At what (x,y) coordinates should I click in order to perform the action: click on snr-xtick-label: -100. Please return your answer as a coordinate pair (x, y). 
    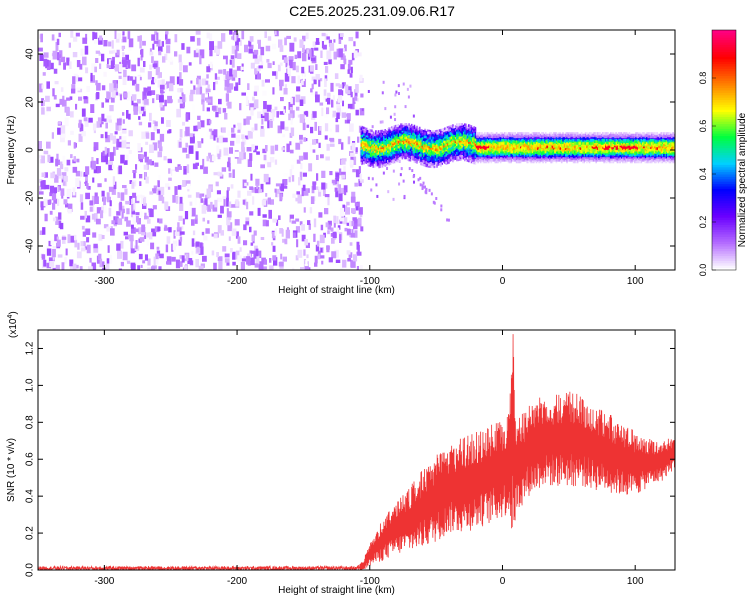
    Looking at the image, I should click on (370, 581).